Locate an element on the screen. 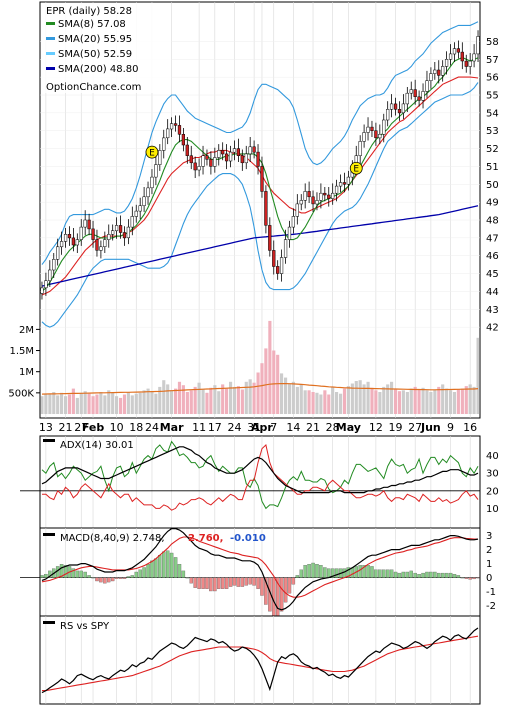  date-tick-label: 27 is located at coordinates (81, 427).